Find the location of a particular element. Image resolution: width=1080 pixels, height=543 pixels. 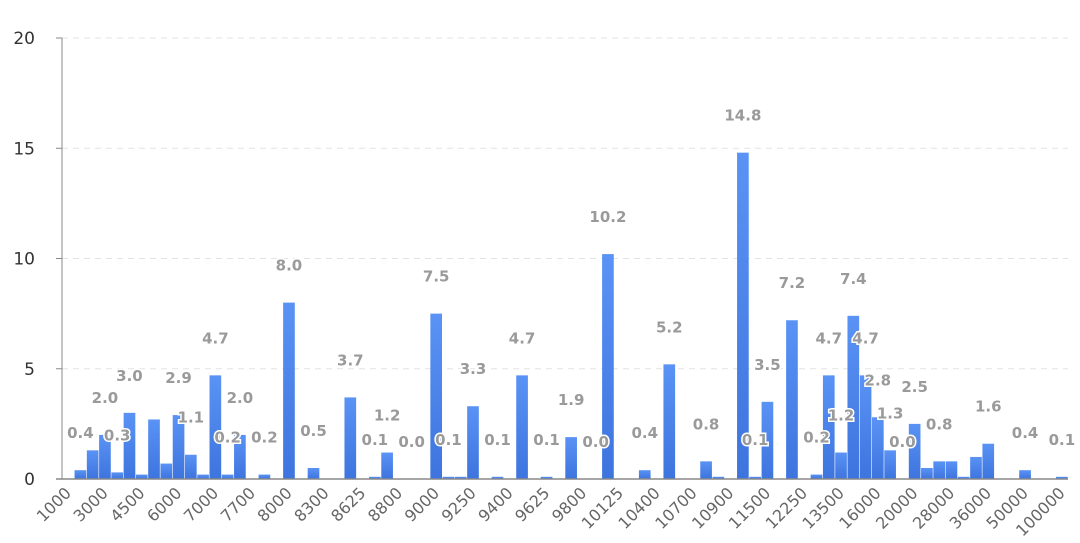

x-tick-label: 1000 is located at coordinates (54, 504).